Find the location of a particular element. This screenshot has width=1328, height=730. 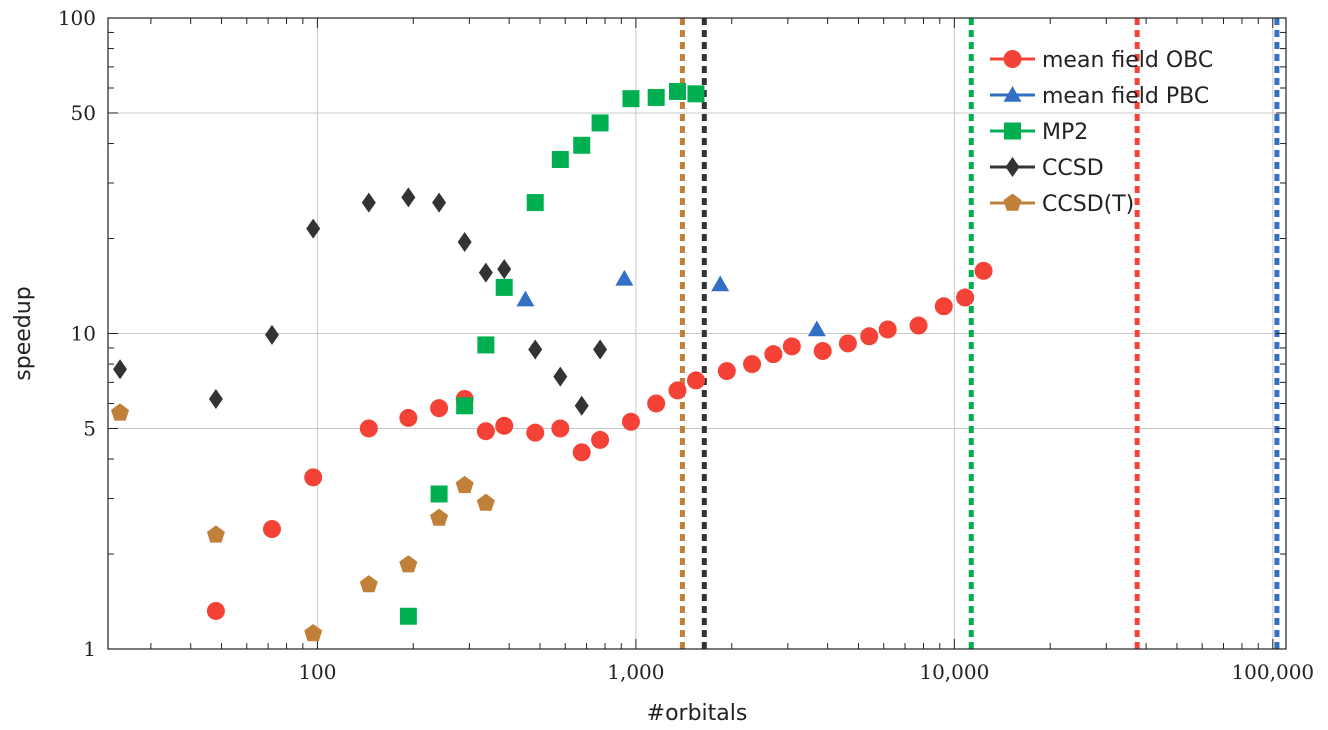

x-axis-title: #orbitals is located at coordinates (697, 713).